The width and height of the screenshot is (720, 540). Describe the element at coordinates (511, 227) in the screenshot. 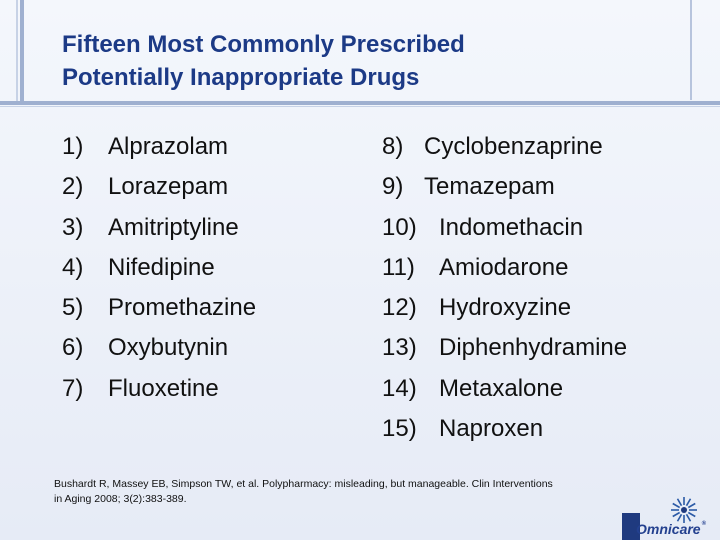

I see `drug-name: Indomethacin` at that location.